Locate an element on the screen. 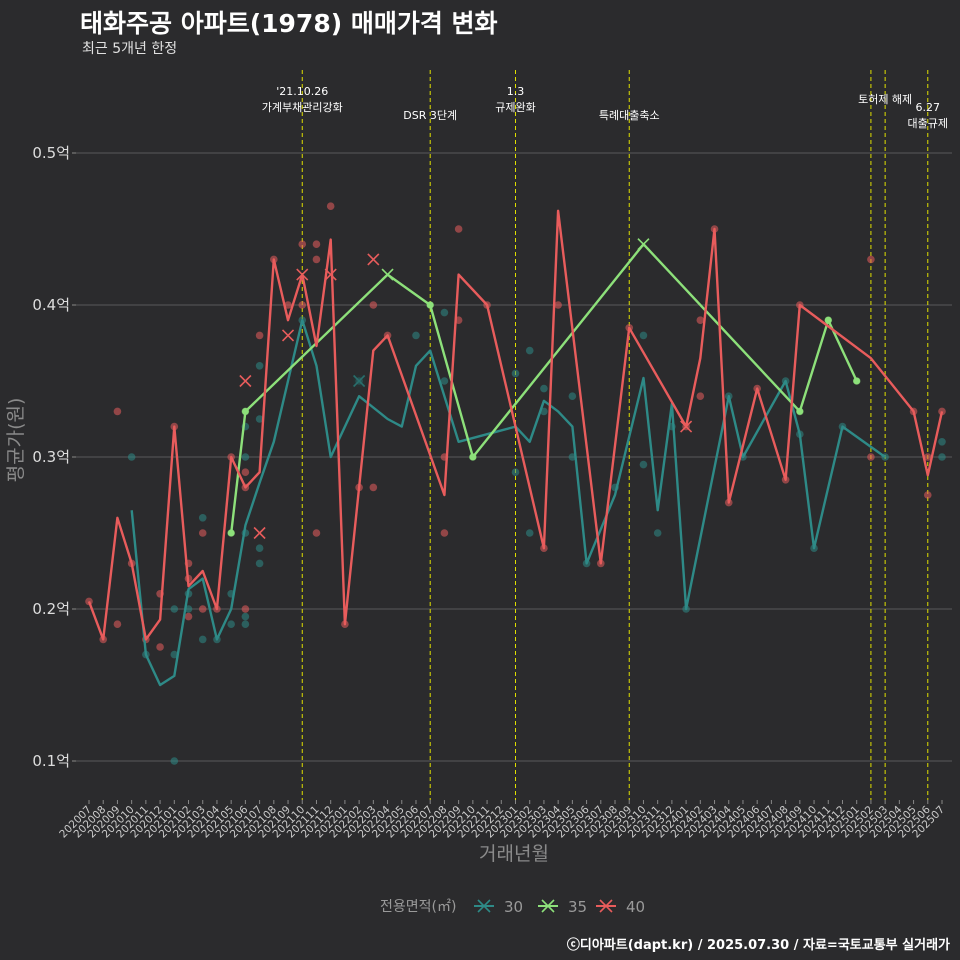 The width and height of the screenshot is (960, 960). legend-item-35: 35 is located at coordinates (562, 907).